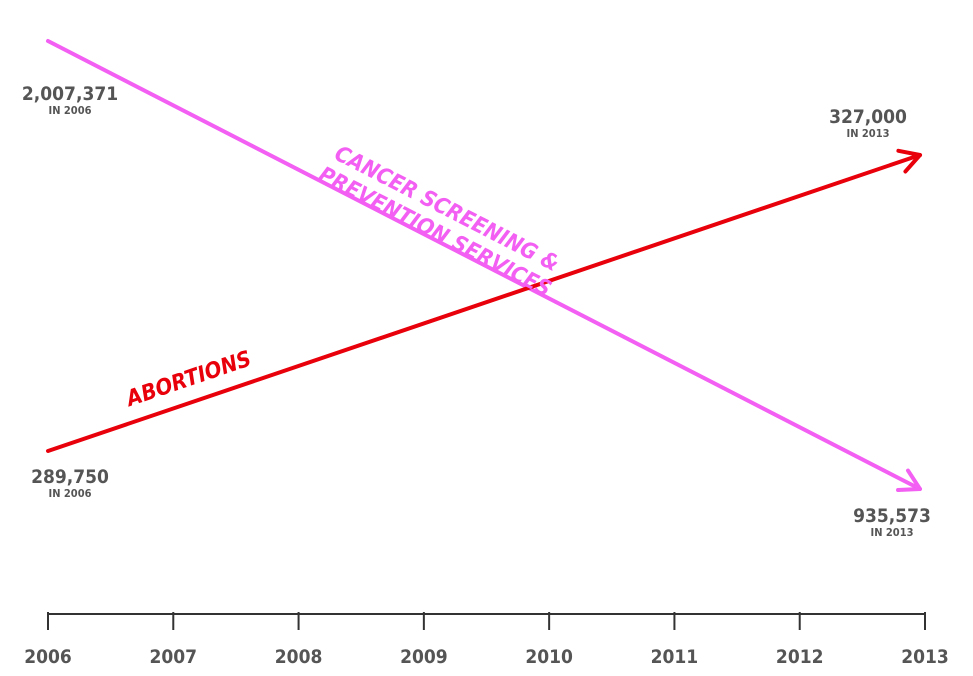  Describe the element at coordinates (438, 221) in the screenshot. I see `cancer-screening-series-label: CANCER SCREENING &PREVENTION SERVICES` at that location.